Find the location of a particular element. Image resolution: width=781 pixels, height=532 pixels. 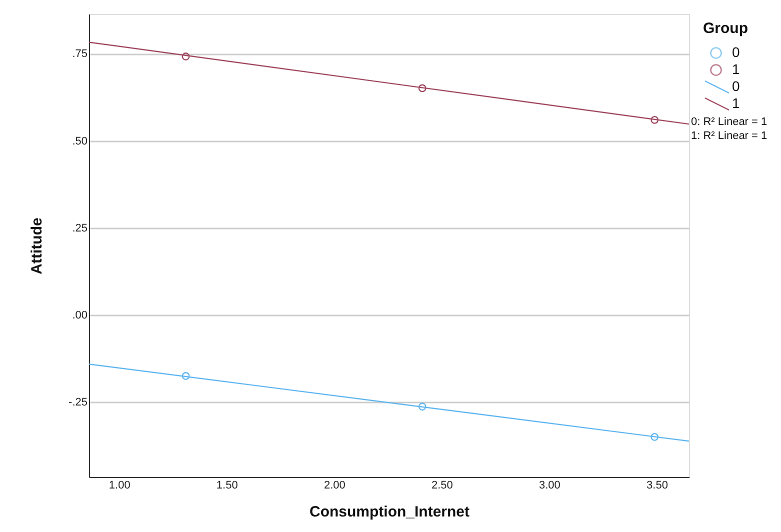

y-tick-label: .00 is located at coordinates (80, 316).